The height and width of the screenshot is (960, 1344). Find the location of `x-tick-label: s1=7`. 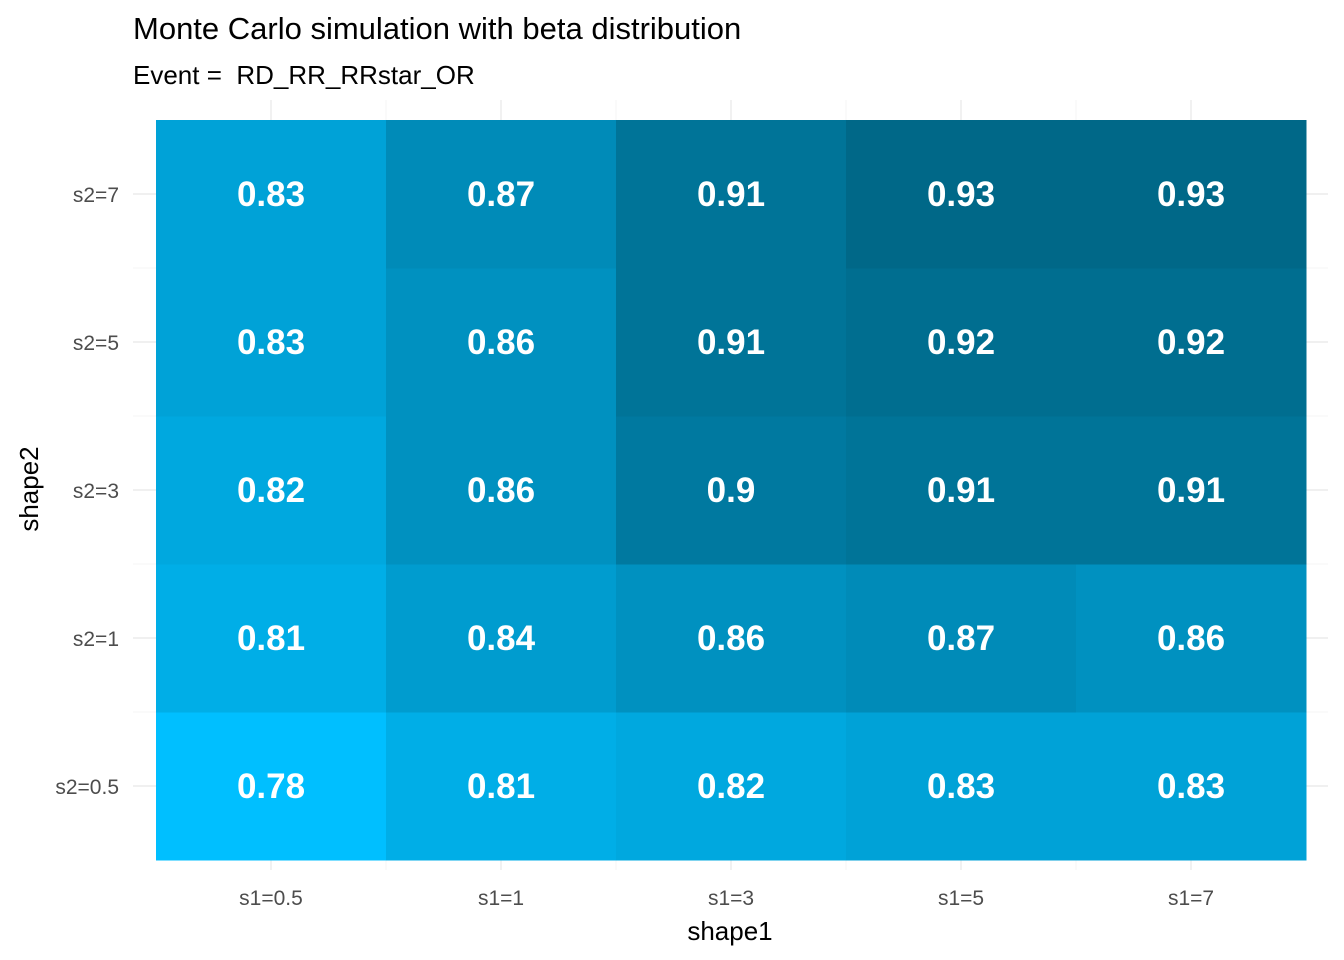

x-tick-label: s1=7 is located at coordinates (1191, 898).